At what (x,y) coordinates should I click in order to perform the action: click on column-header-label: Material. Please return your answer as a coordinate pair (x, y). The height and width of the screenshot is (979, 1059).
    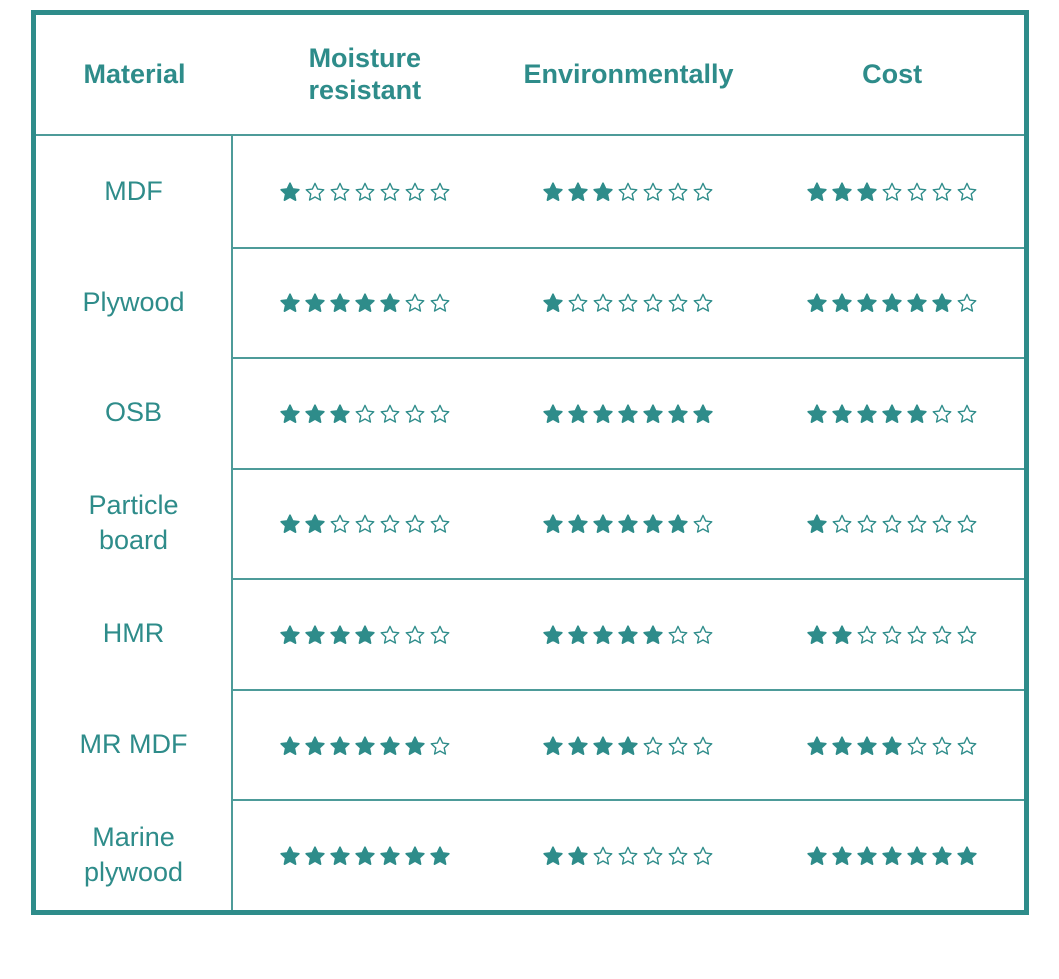
    Looking at the image, I should click on (134, 73).